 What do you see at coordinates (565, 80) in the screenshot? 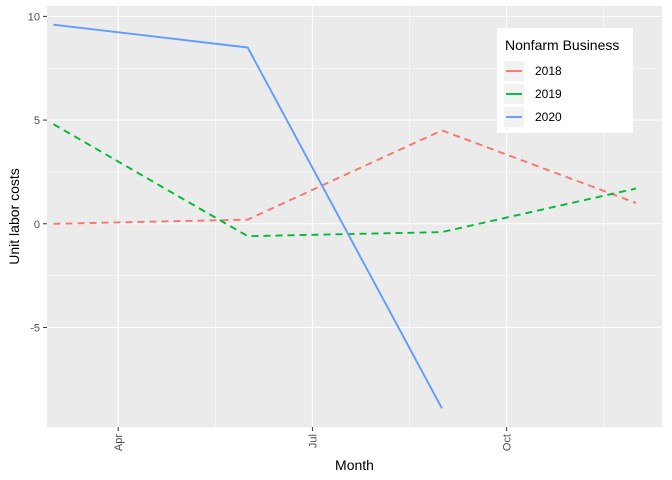
I see `legend: Nonfarm Business 2018 2019 2020` at bounding box center [565, 80].